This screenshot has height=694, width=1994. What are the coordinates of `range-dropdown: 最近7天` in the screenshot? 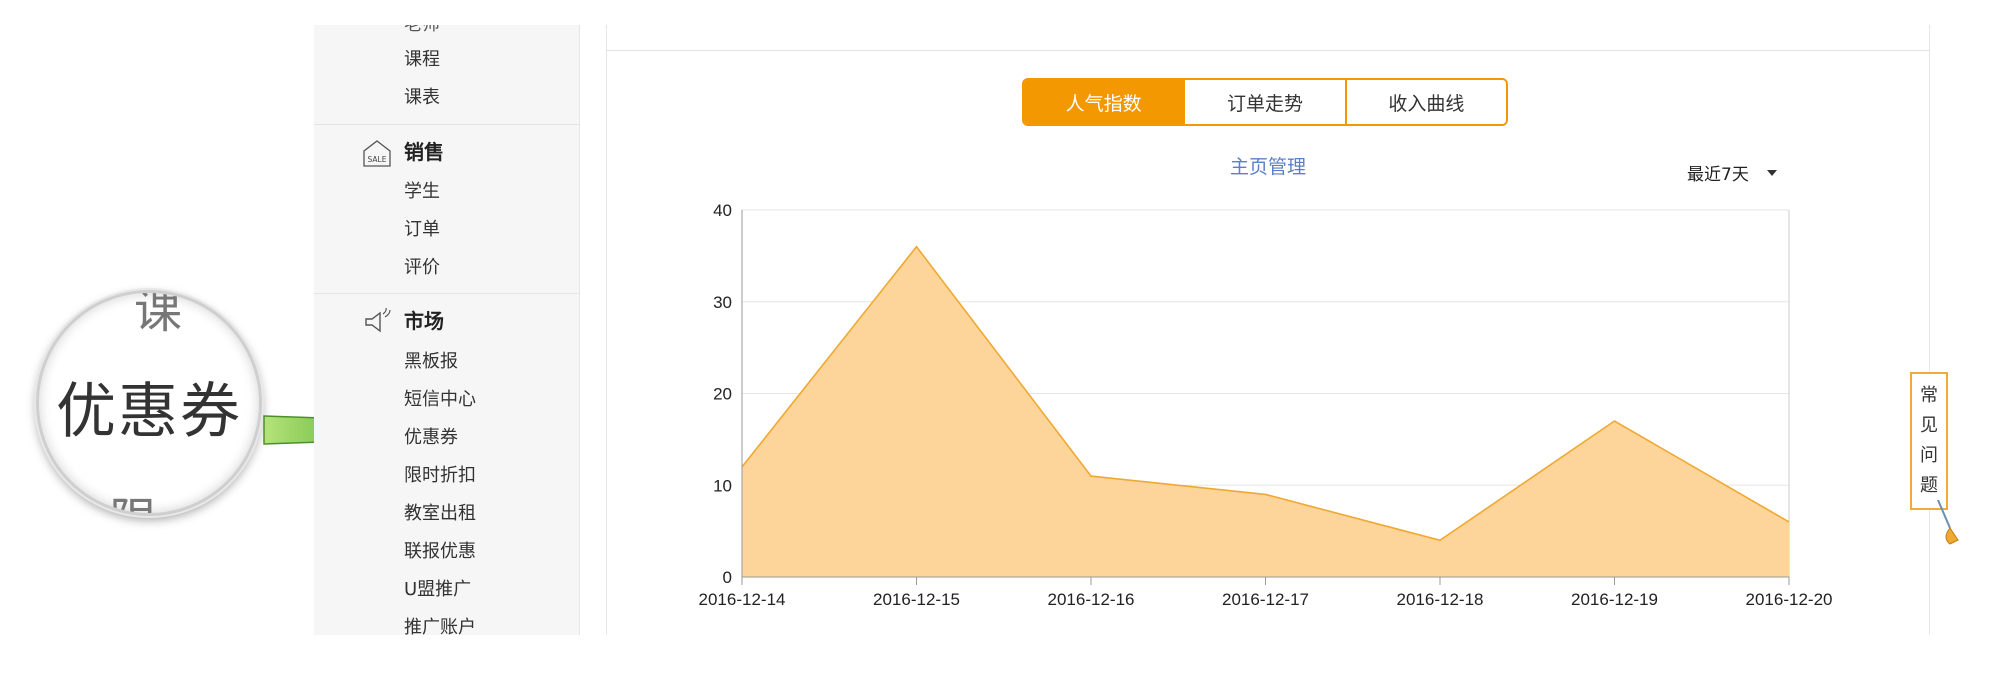 It's located at (1732, 172).